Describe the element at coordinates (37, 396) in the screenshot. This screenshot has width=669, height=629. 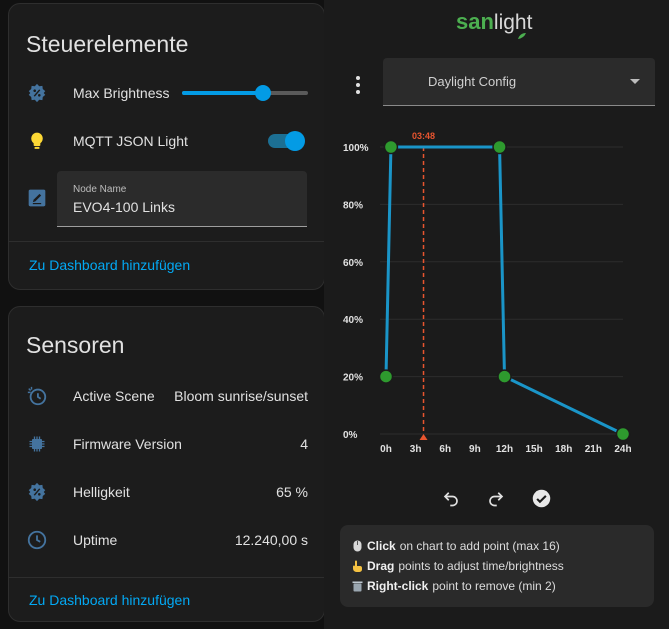
I see `clock-scene-icon` at that location.